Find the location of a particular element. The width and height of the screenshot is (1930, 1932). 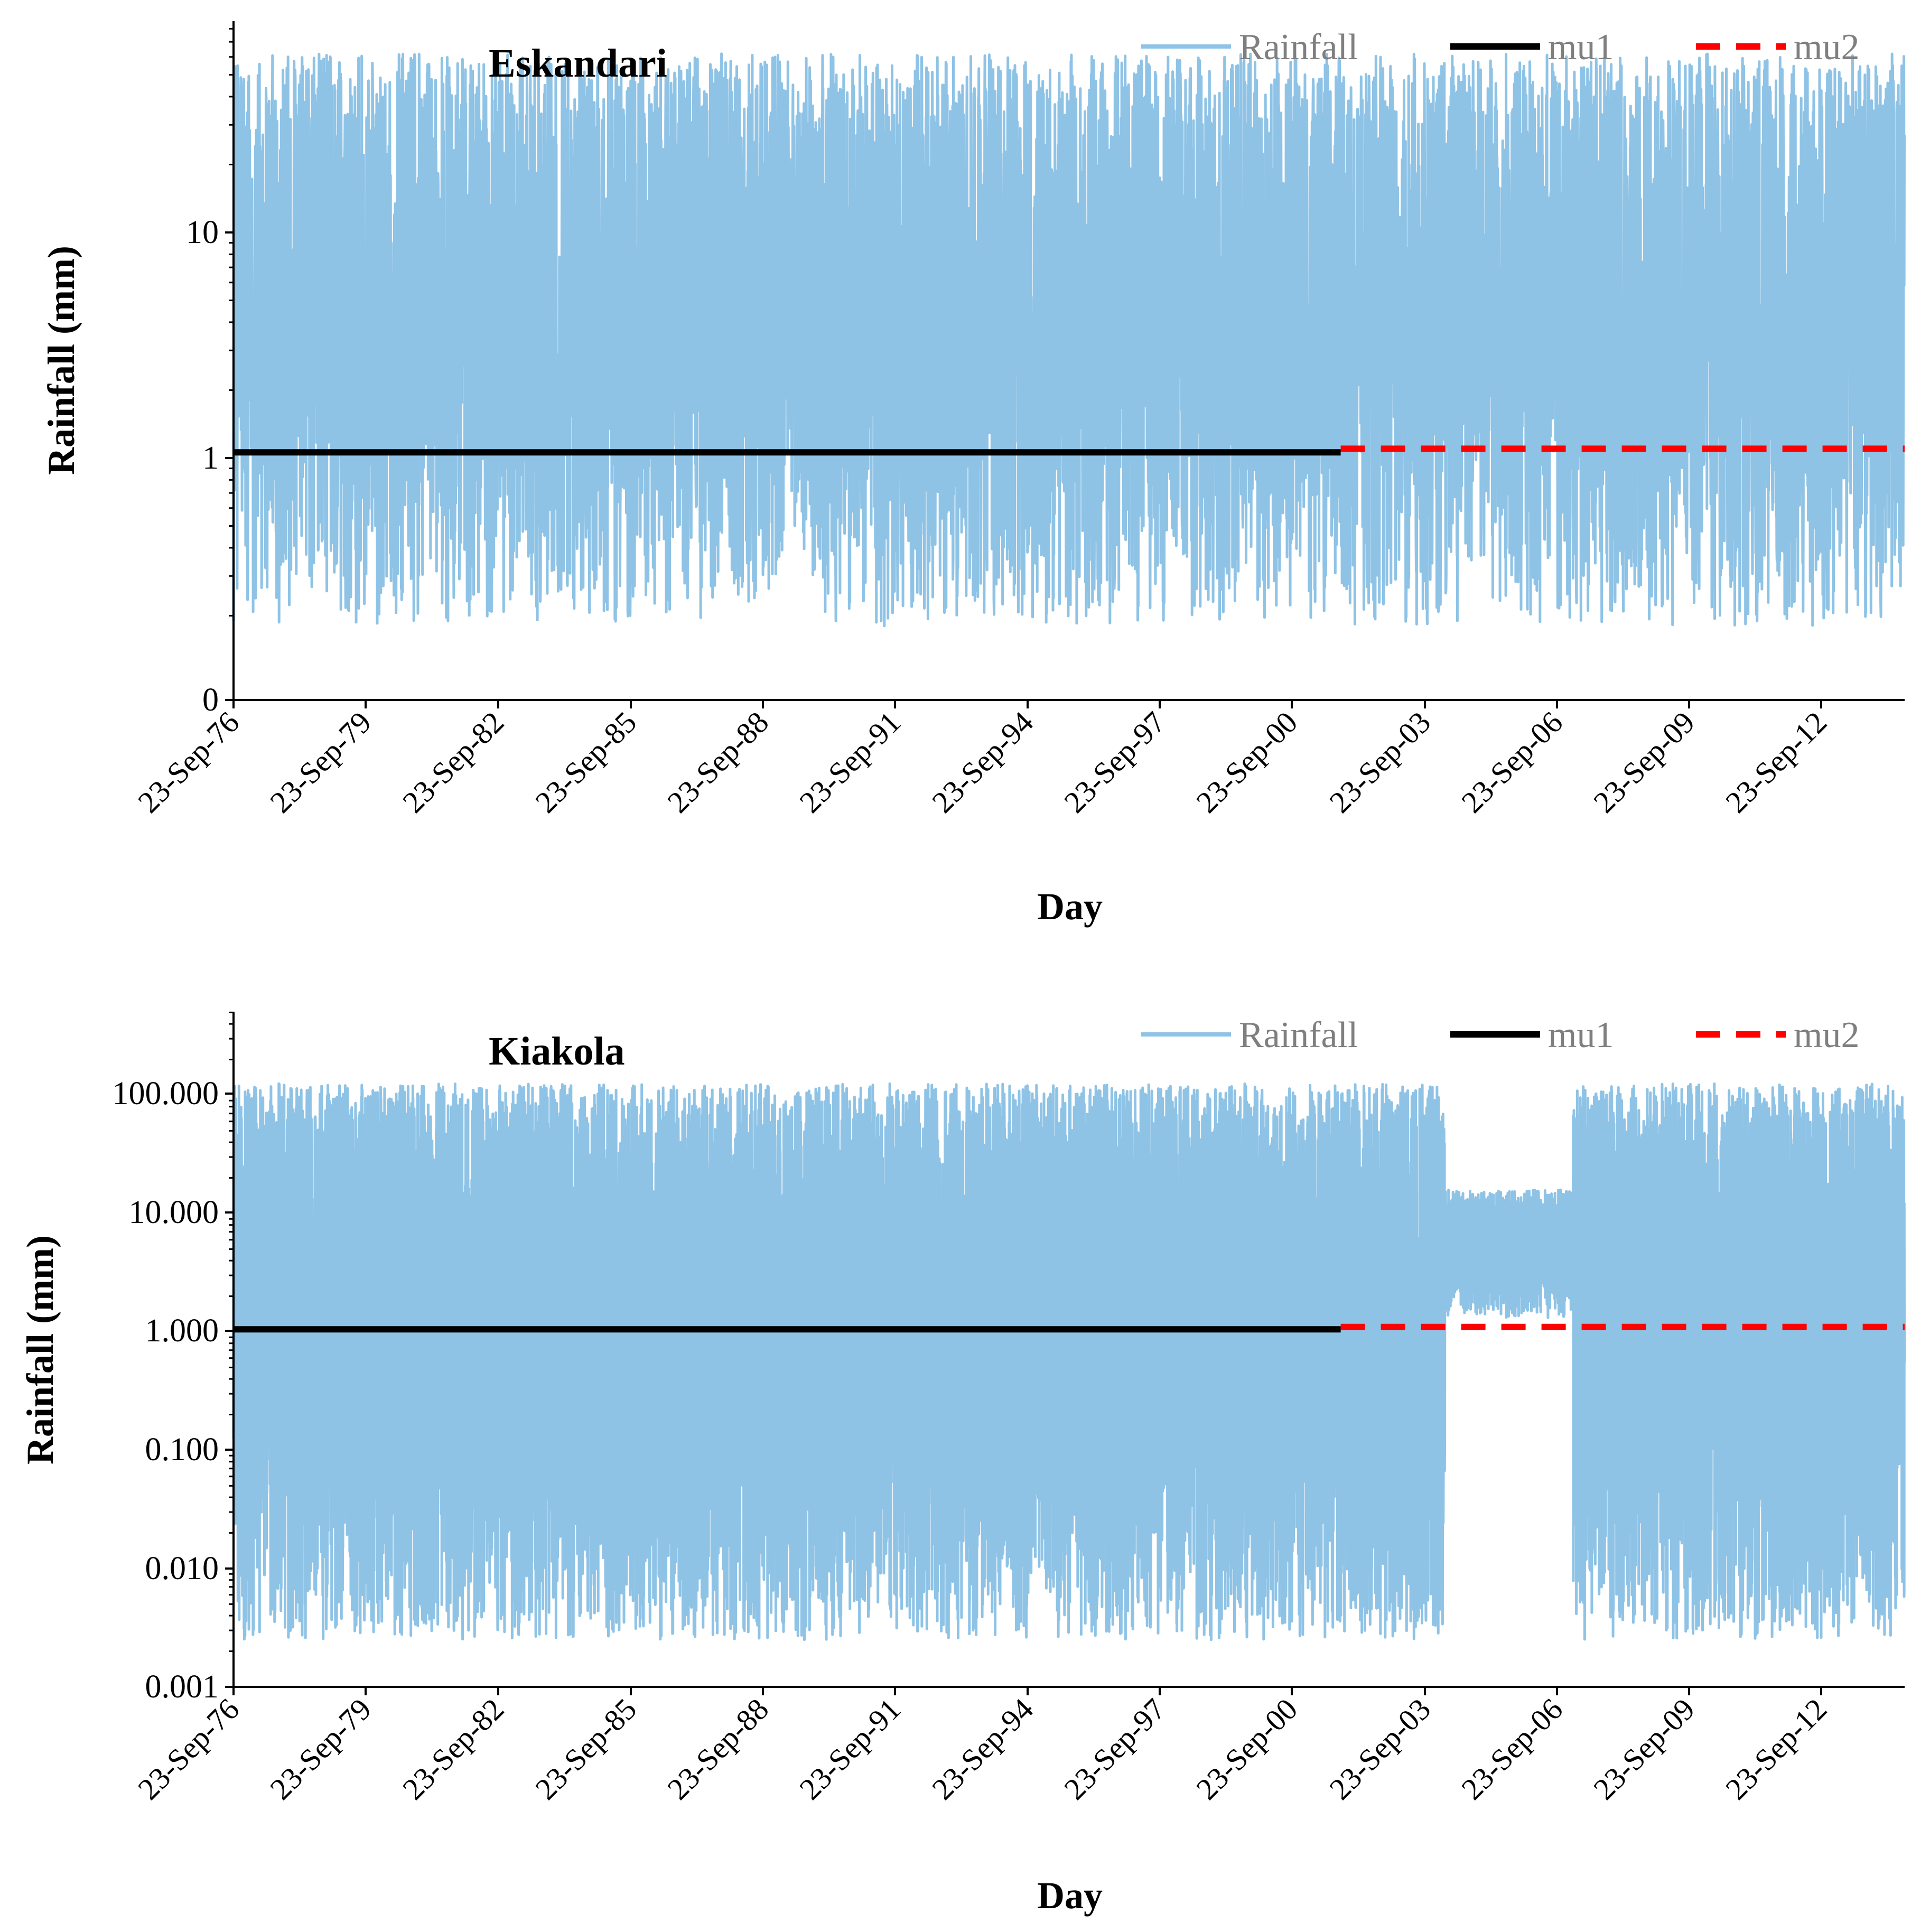

eskandari-y-tick-label: 1 is located at coordinates (210, 458).